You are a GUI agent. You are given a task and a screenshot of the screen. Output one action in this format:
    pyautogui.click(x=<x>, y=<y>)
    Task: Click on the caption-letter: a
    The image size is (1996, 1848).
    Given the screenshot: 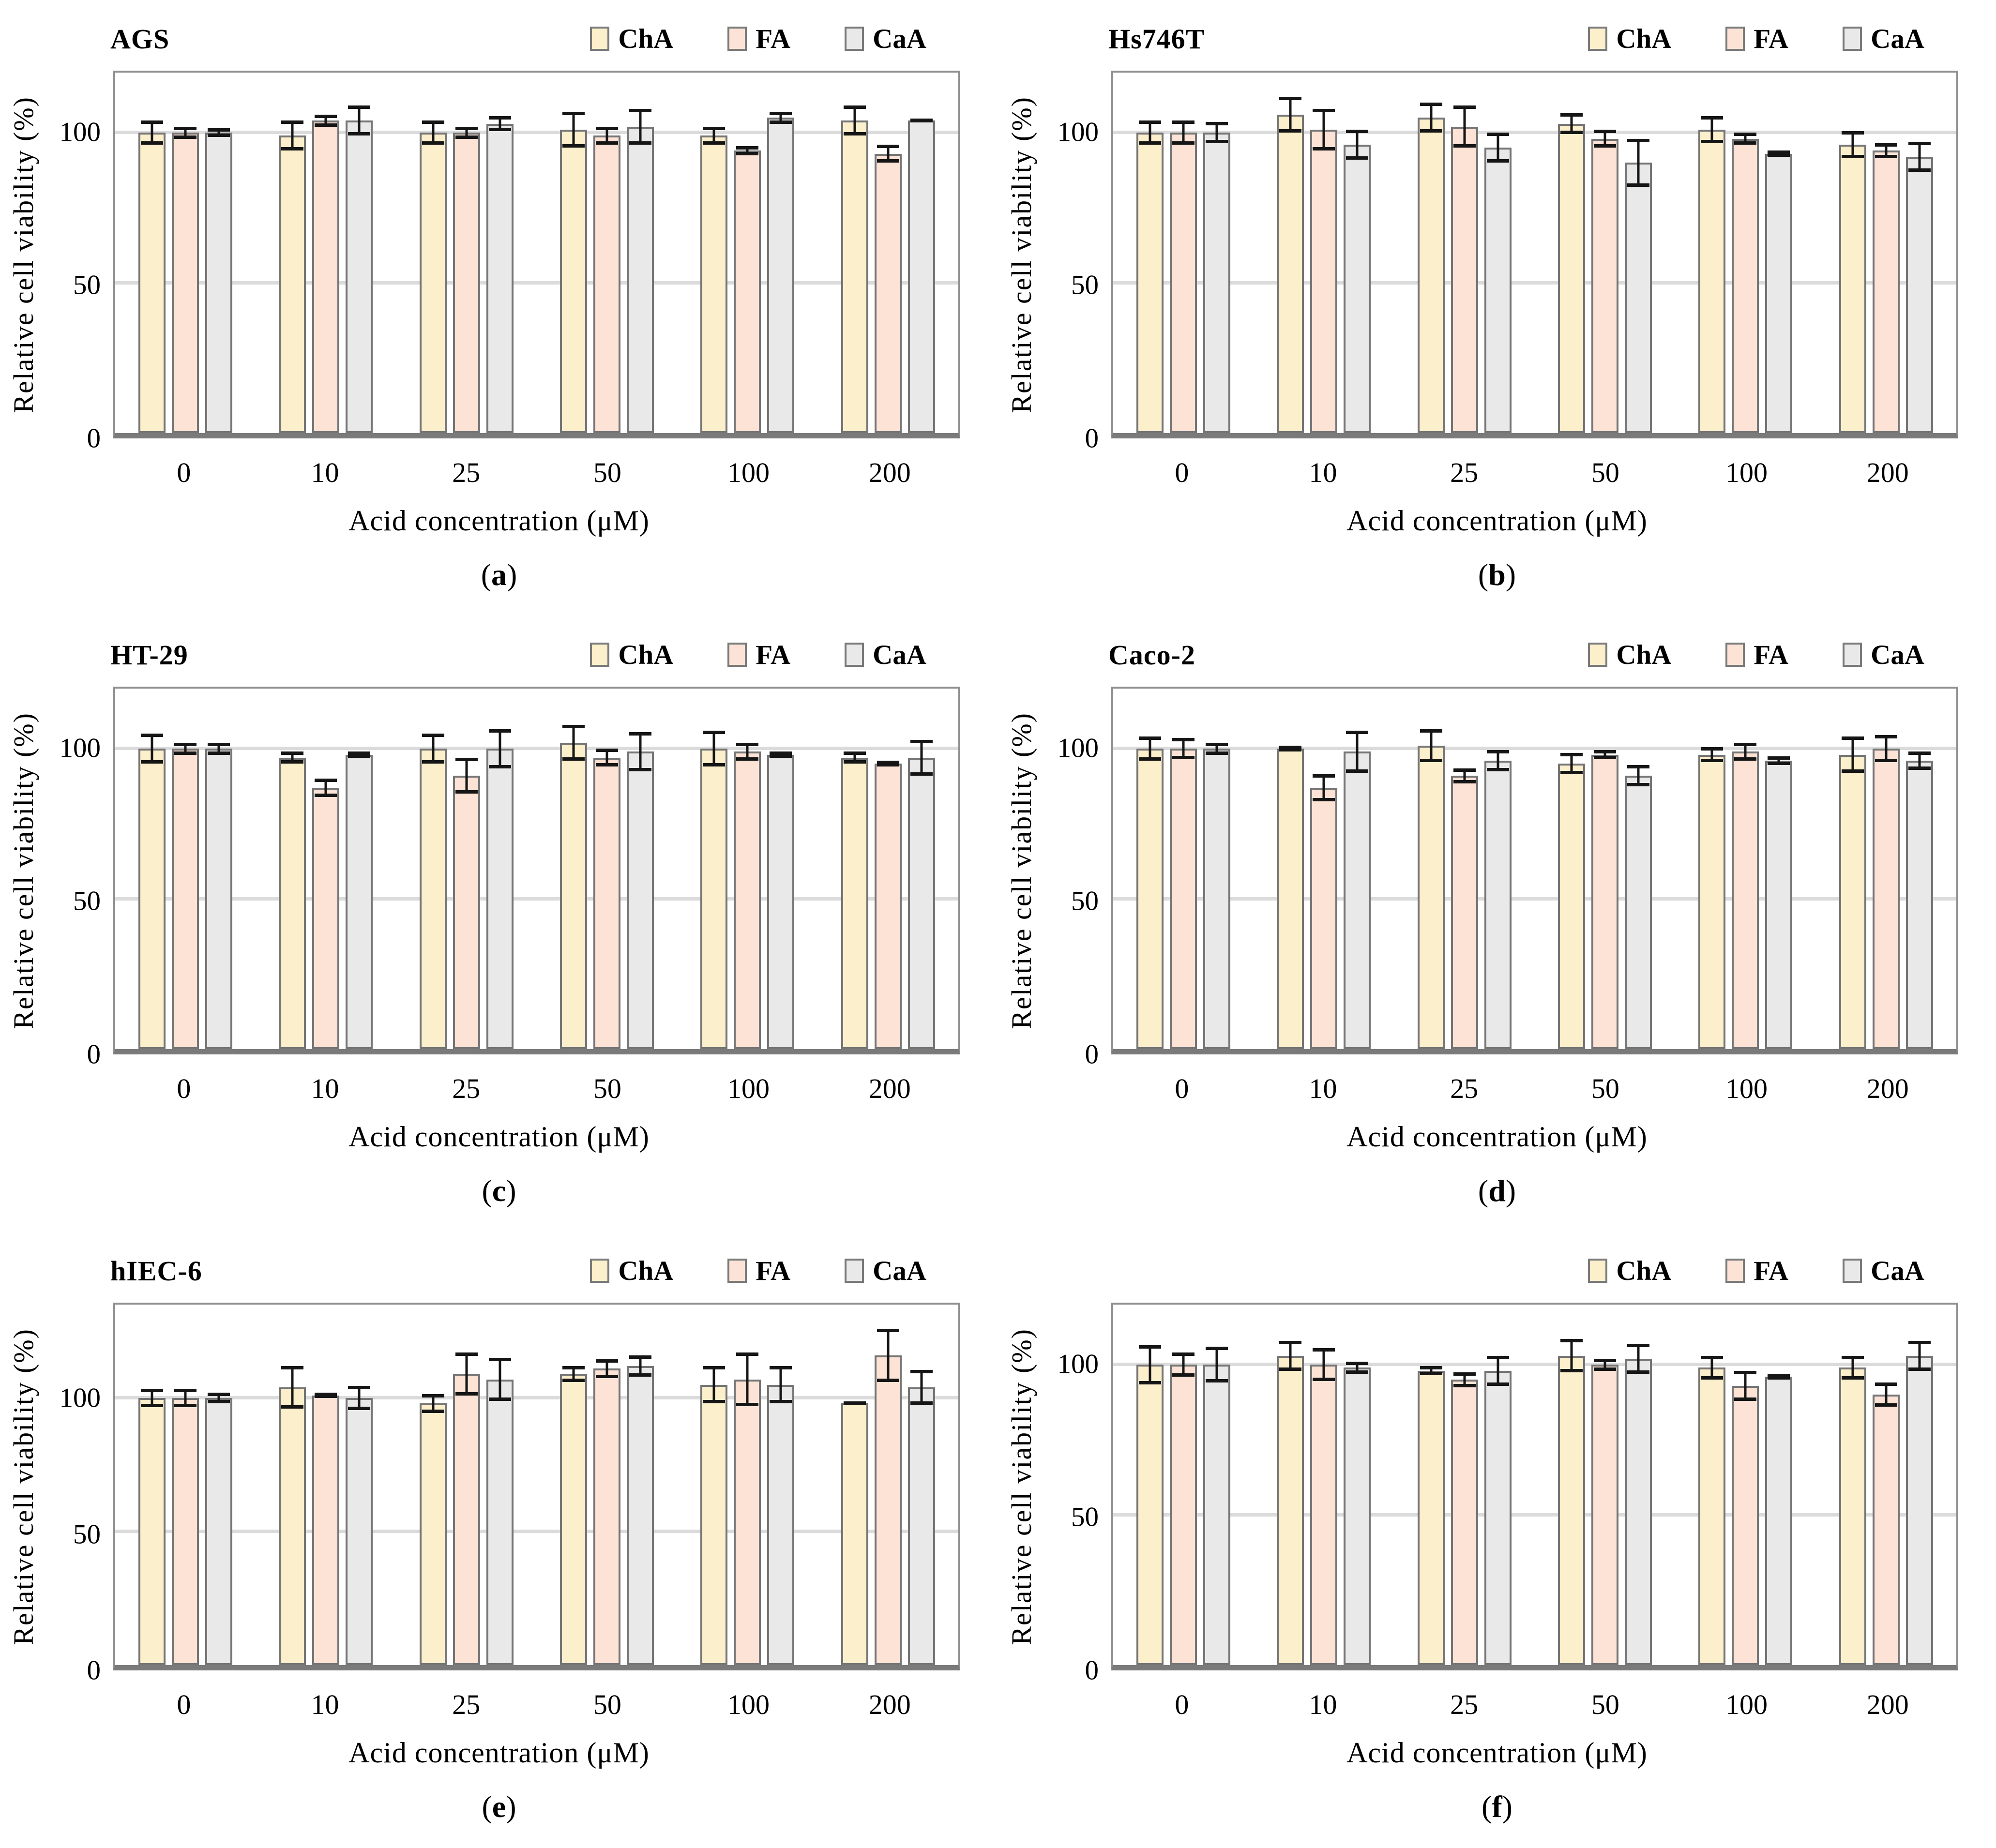 What is the action you would take?
    pyautogui.click(x=499, y=574)
    